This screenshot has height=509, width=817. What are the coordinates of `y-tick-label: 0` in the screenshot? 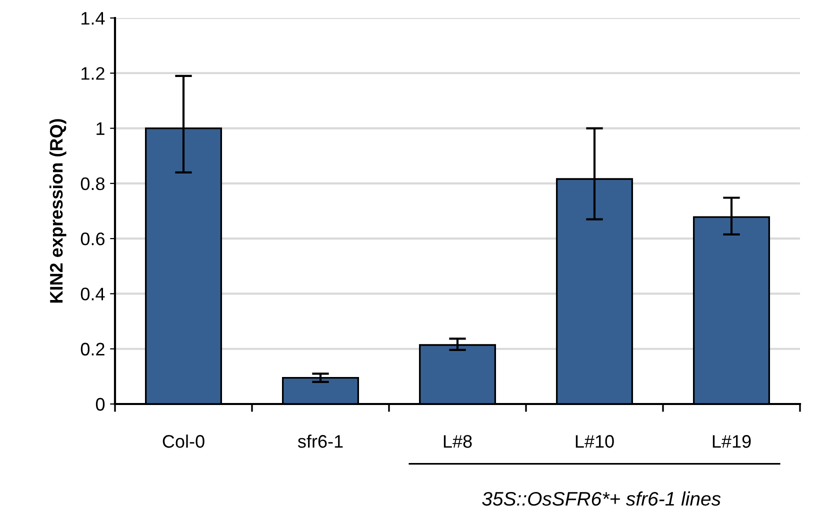 It's located at (100, 404).